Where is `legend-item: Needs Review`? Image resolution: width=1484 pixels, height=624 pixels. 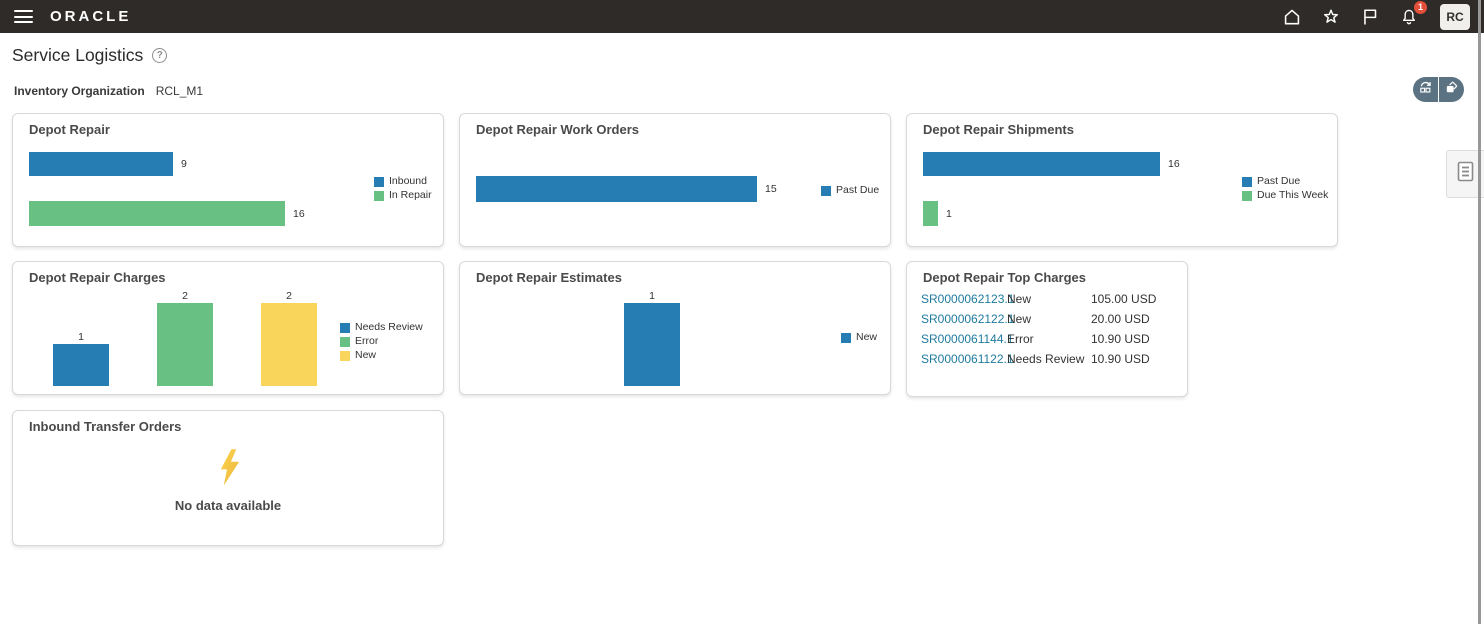 legend-item: Needs Review is located at coordinates (381, 327).